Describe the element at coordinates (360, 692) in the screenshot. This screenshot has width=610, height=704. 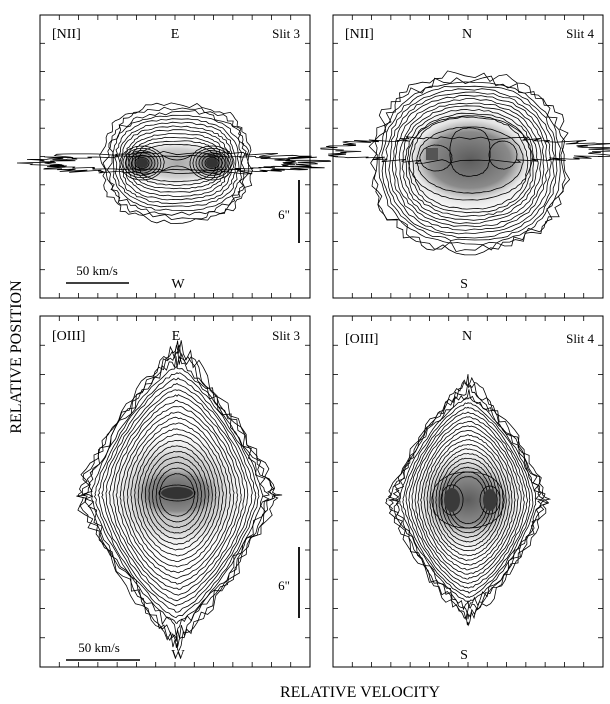
I see `x-axis-label: RELATIVE VELOCITY` at that location.